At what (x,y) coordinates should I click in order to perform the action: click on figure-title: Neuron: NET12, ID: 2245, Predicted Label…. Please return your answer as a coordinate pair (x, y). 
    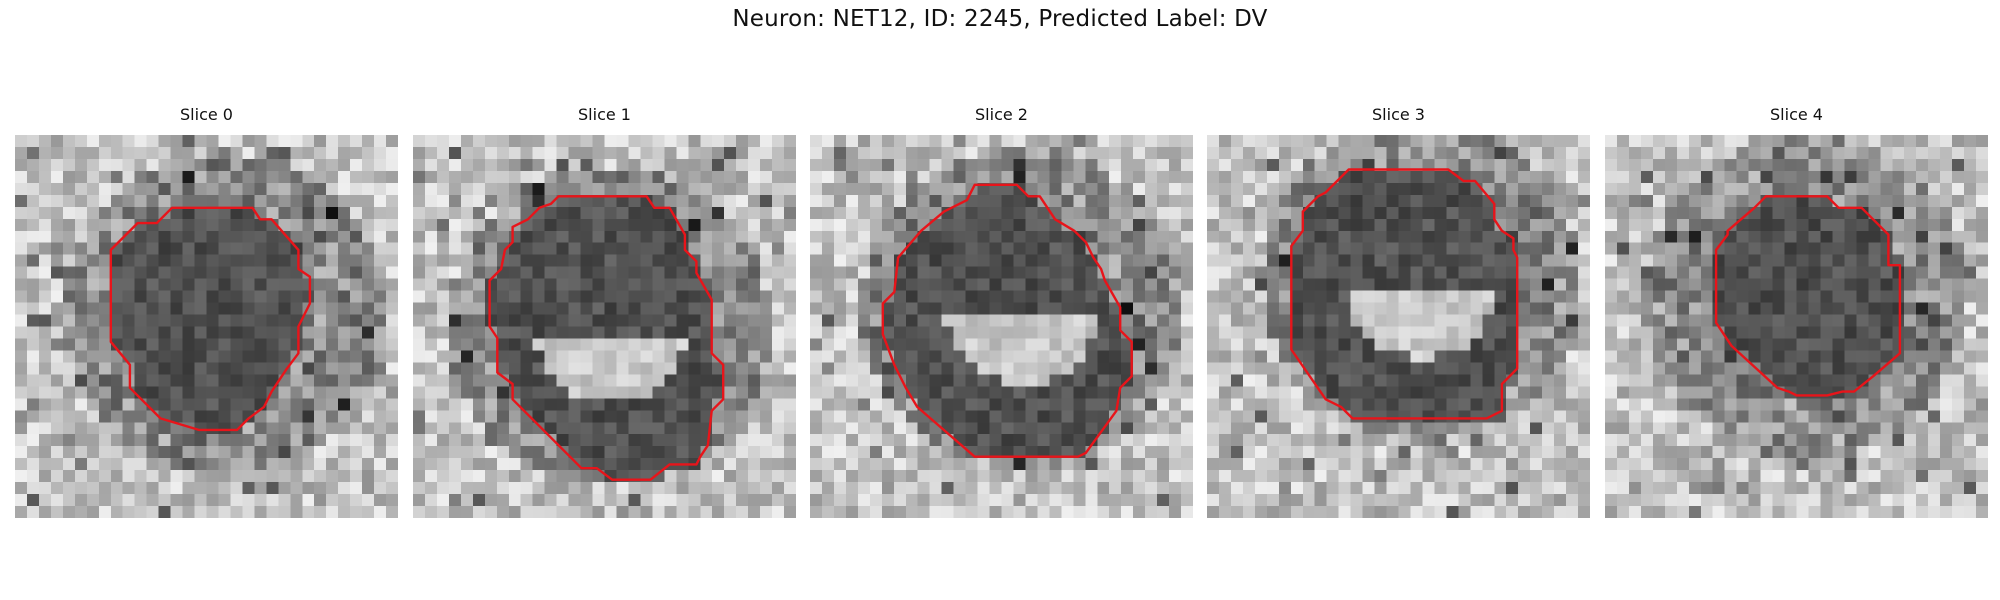
    Looking at the image, I should click on (1000, 19).